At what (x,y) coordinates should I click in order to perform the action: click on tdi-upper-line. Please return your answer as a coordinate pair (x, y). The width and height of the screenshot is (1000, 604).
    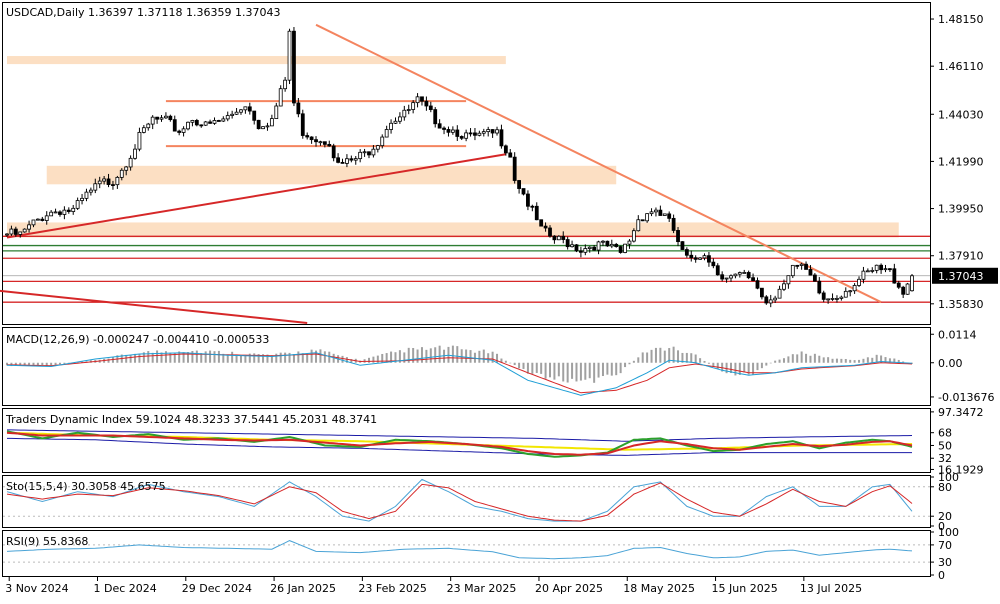
    Looking at the image, I should click on (460, 435).